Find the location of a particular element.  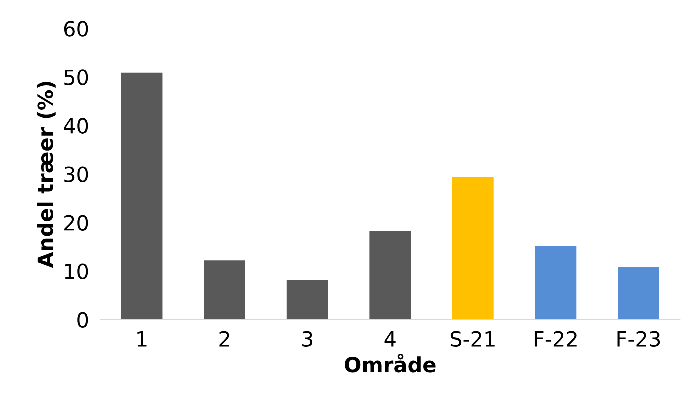

x-tick-label: 3 is located at coordinates (307, 339).